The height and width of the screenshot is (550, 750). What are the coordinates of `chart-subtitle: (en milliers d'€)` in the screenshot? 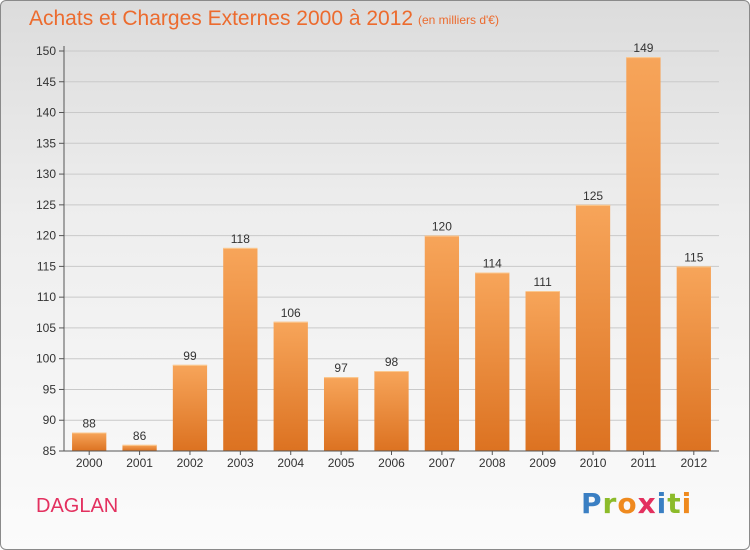 It's located at (458, 20).